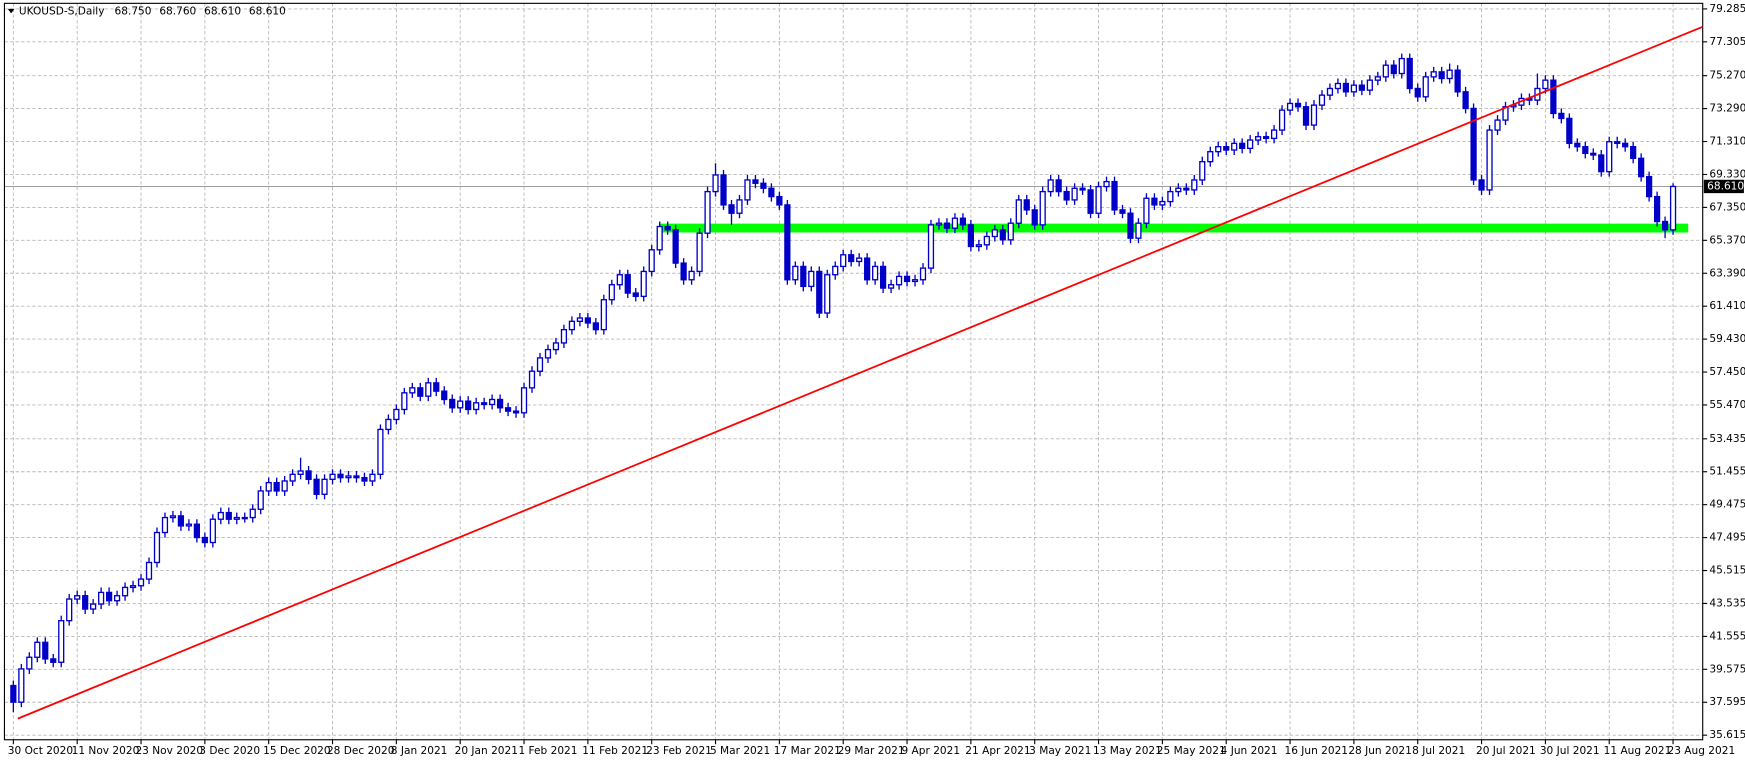 The width and height of the screenshot is (1745, 762). I want to click on x-tick-label: 30 Jul 2021, so click(1570, 751).